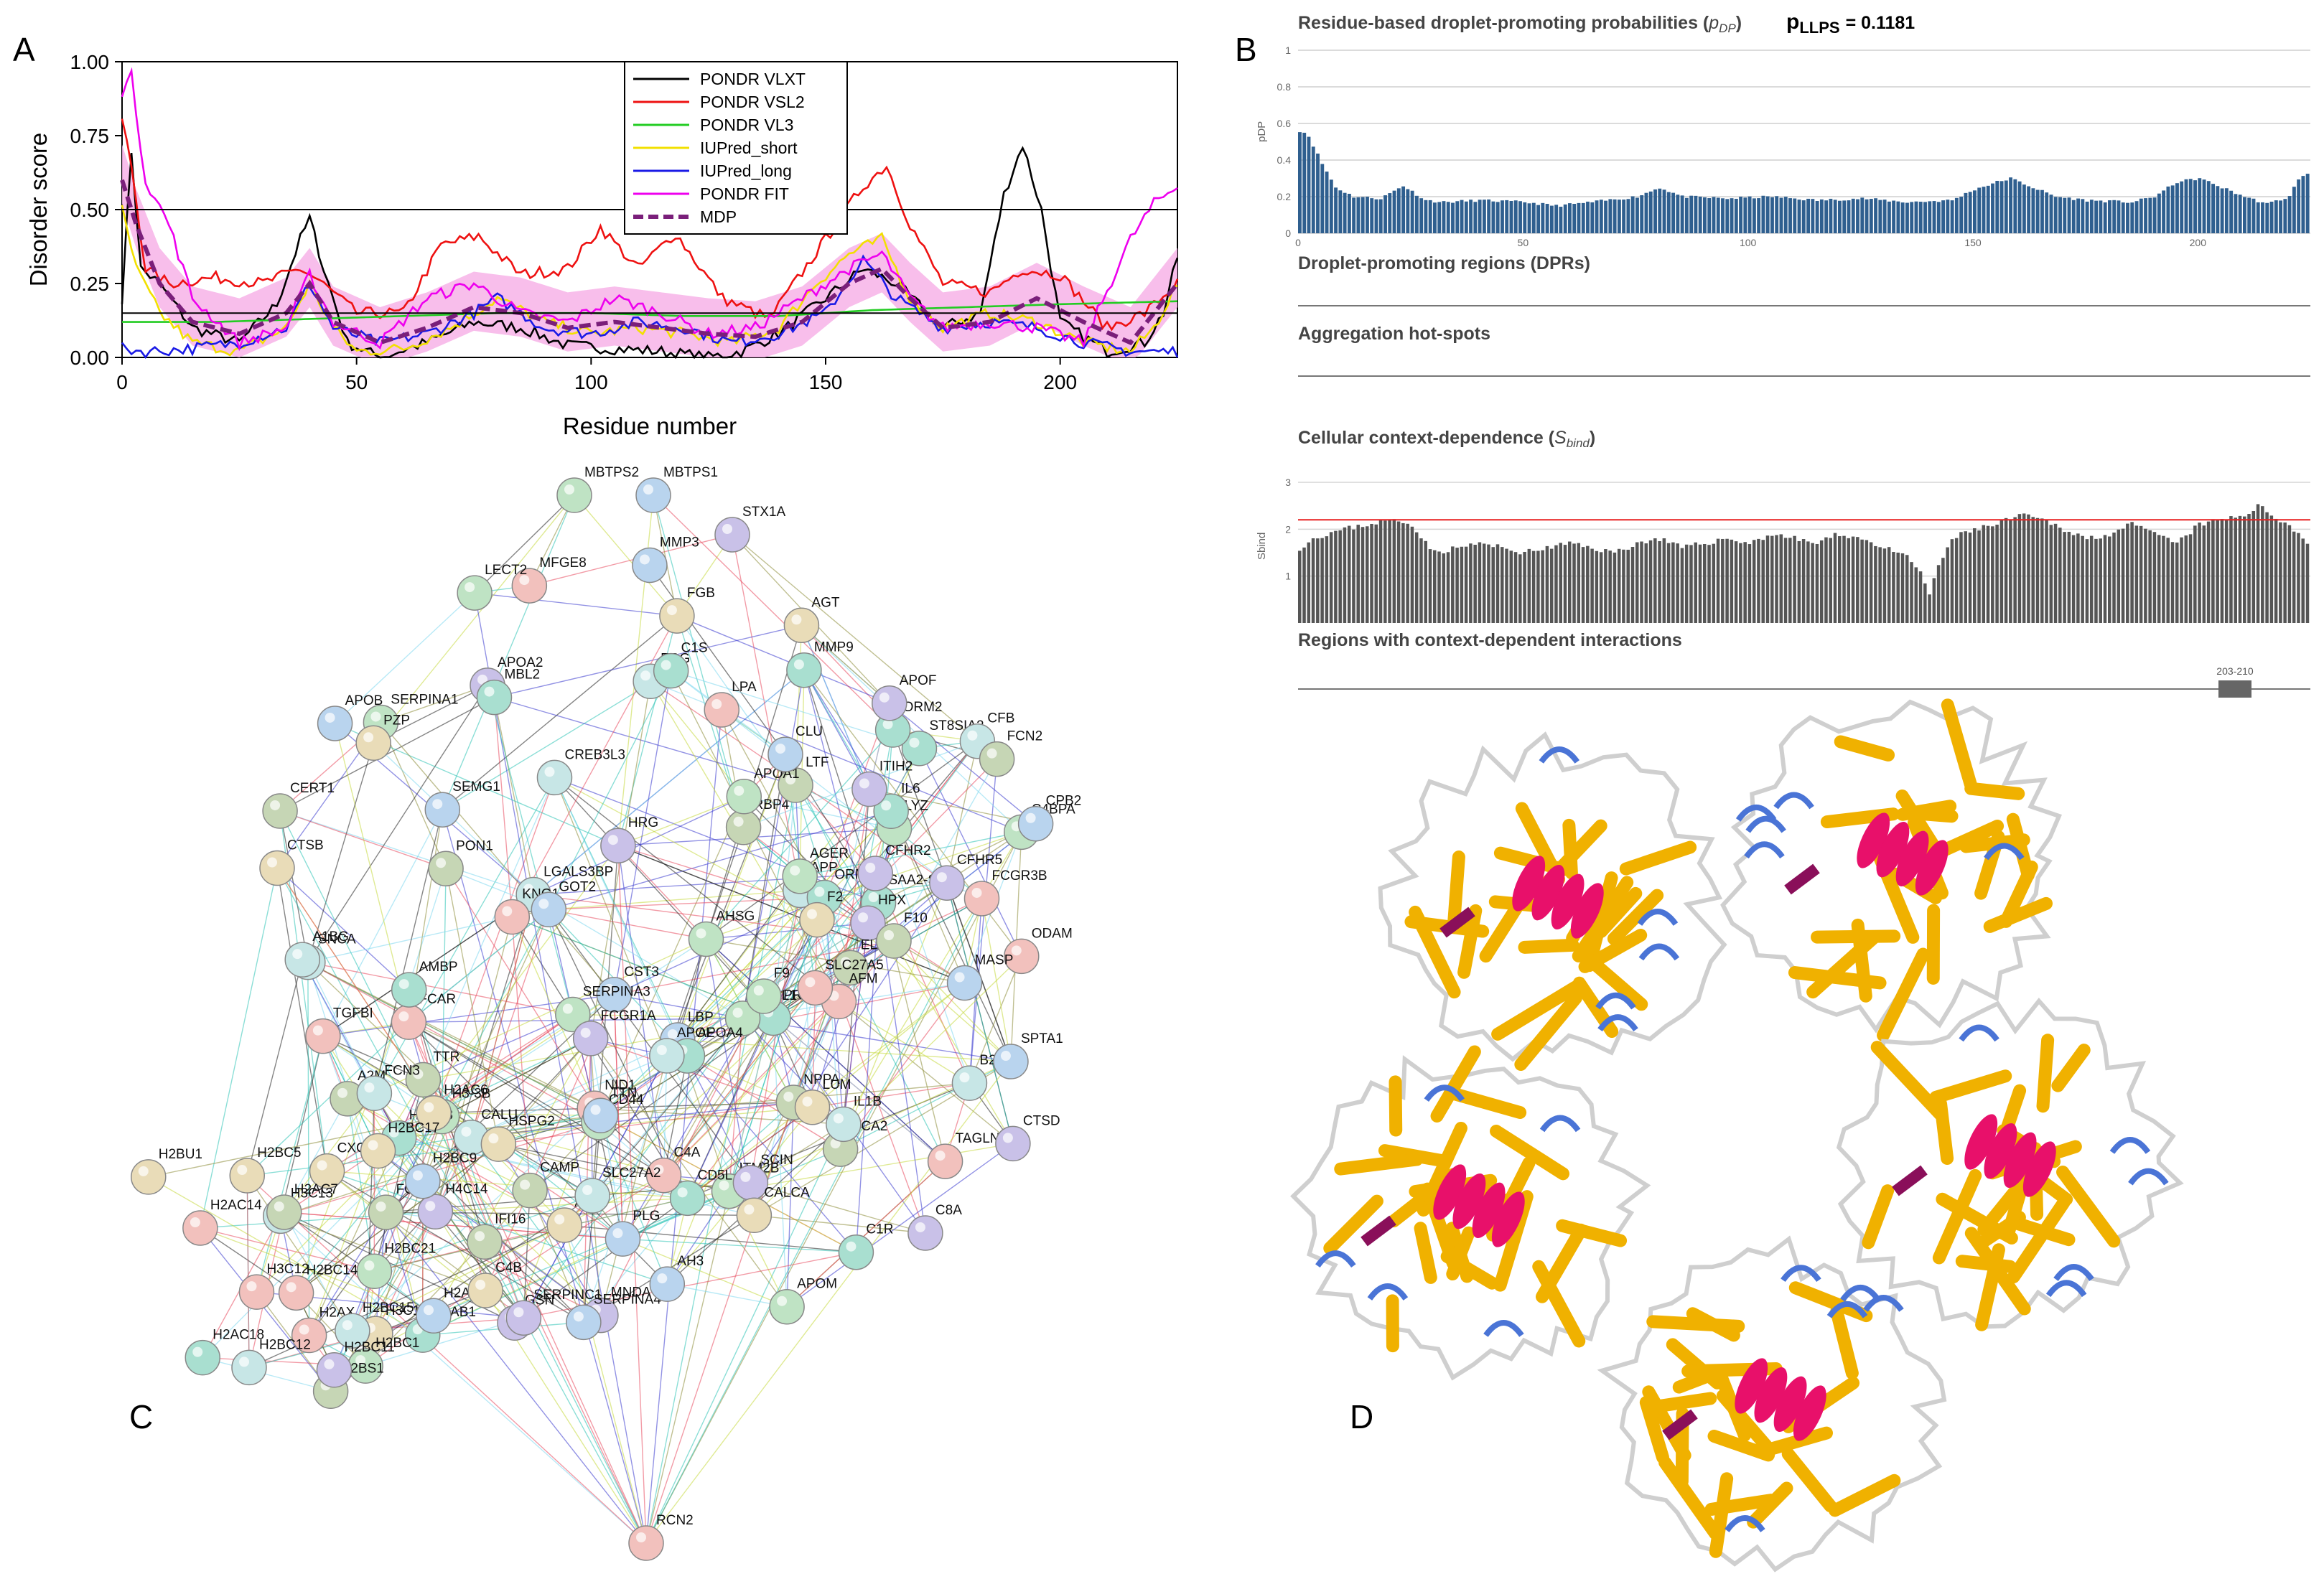 The height and width of the screenshot is (1579, 2324). Describe the element at coordinates (222, 1222) in the screenshot. I see `network-node: H2AC14` at that location.